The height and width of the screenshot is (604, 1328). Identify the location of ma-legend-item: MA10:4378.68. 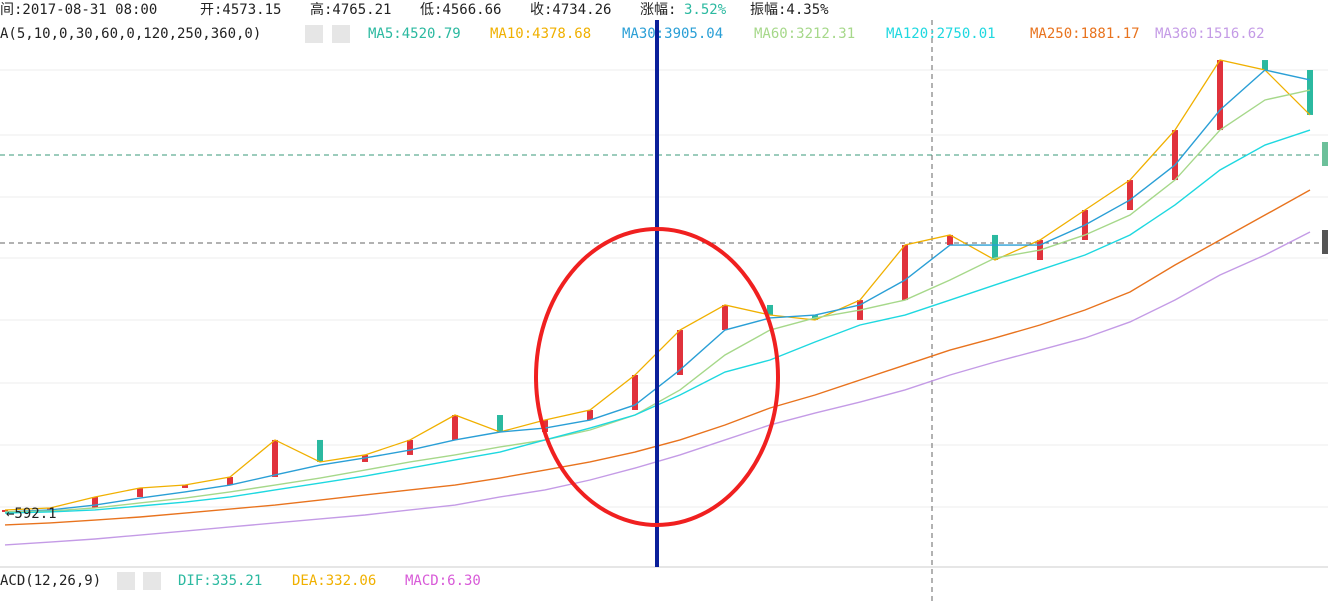
(540, 34).